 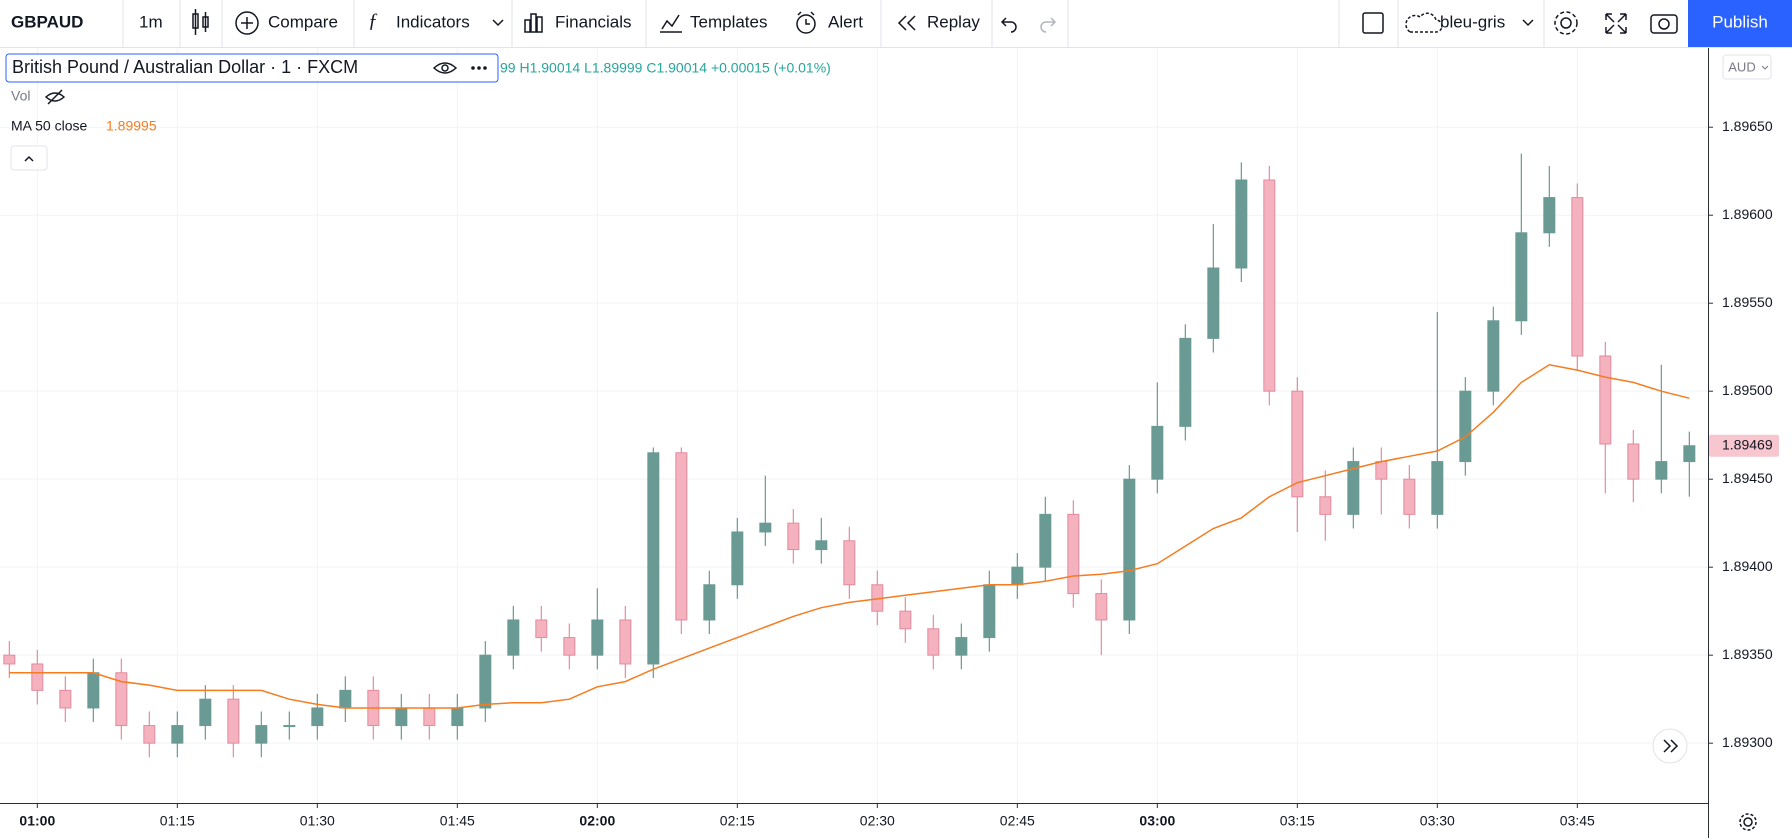 I want to click on axis-settings-icon, so click(x=1748, y=822).